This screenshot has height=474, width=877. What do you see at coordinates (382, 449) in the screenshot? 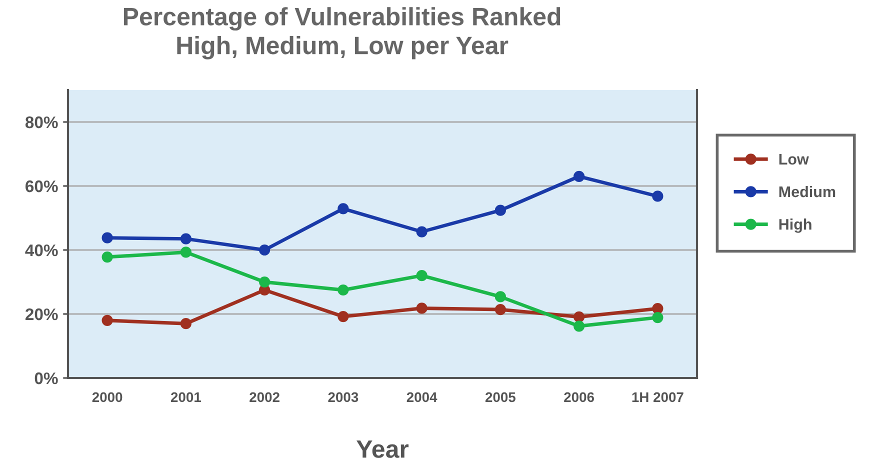
I see `x-axis-title: Year` at bounding box center [382, 449].